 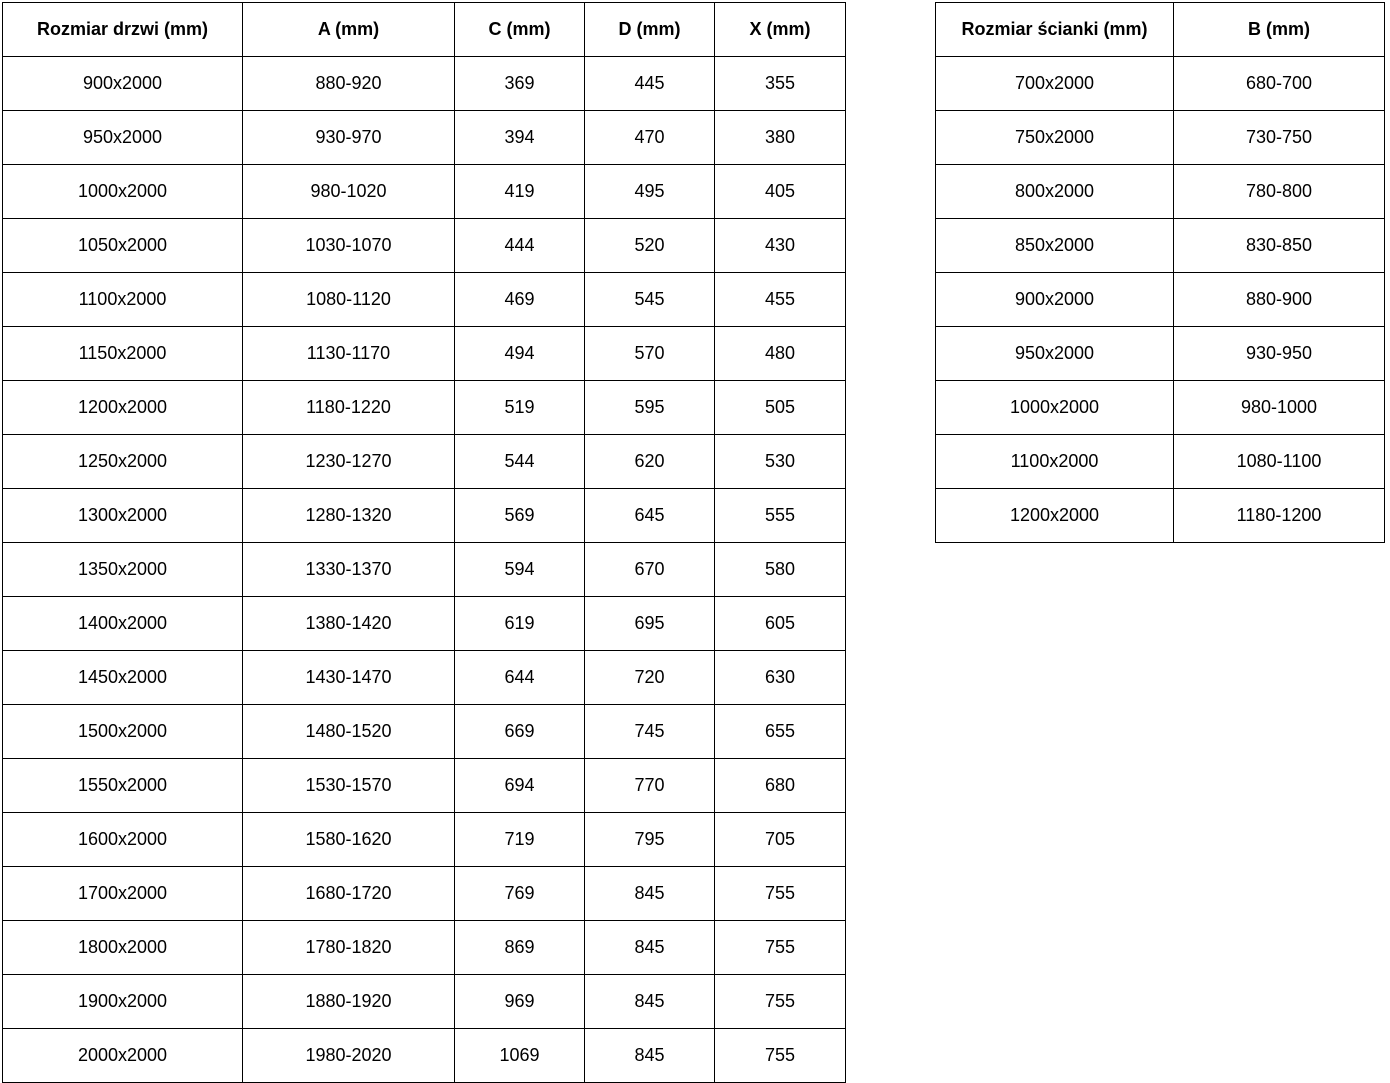 I want to click on table-row: 1100x2000 1080-1100, so click(x=1160, y=461).